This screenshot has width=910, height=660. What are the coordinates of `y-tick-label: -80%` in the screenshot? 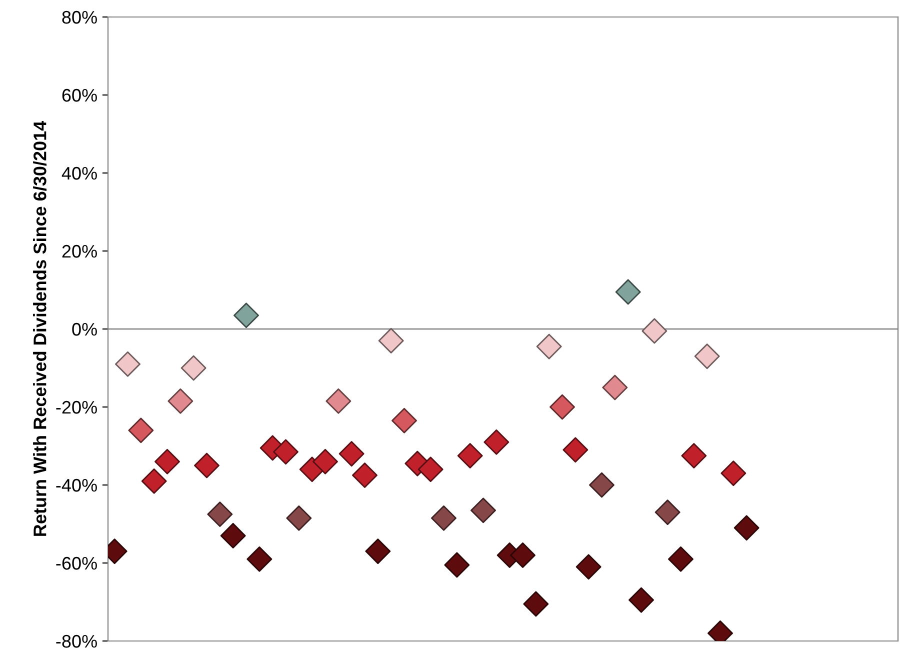 It's located at (76, 641).